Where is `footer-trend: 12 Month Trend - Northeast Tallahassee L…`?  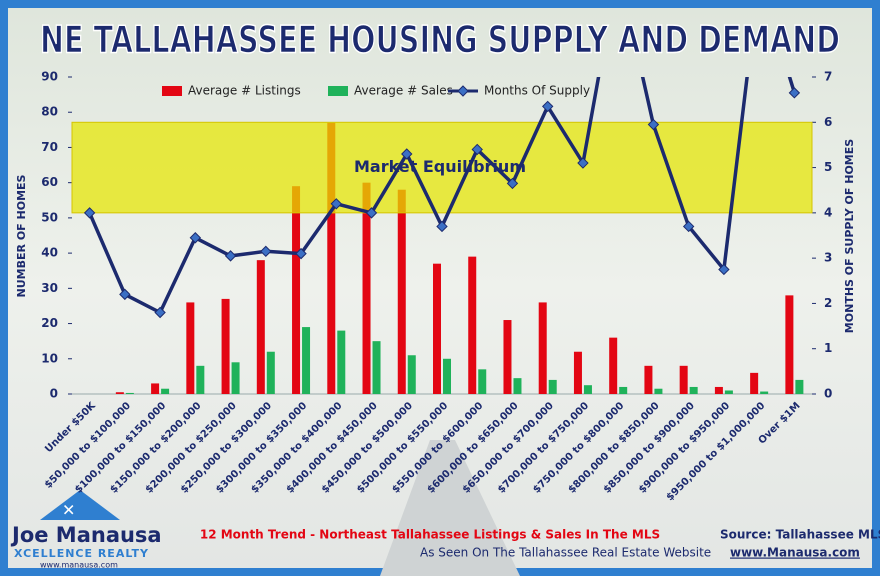
footer-trend: 12 Month Trend - Northeast Tallahassee L… is located at coordinates (430, 535).